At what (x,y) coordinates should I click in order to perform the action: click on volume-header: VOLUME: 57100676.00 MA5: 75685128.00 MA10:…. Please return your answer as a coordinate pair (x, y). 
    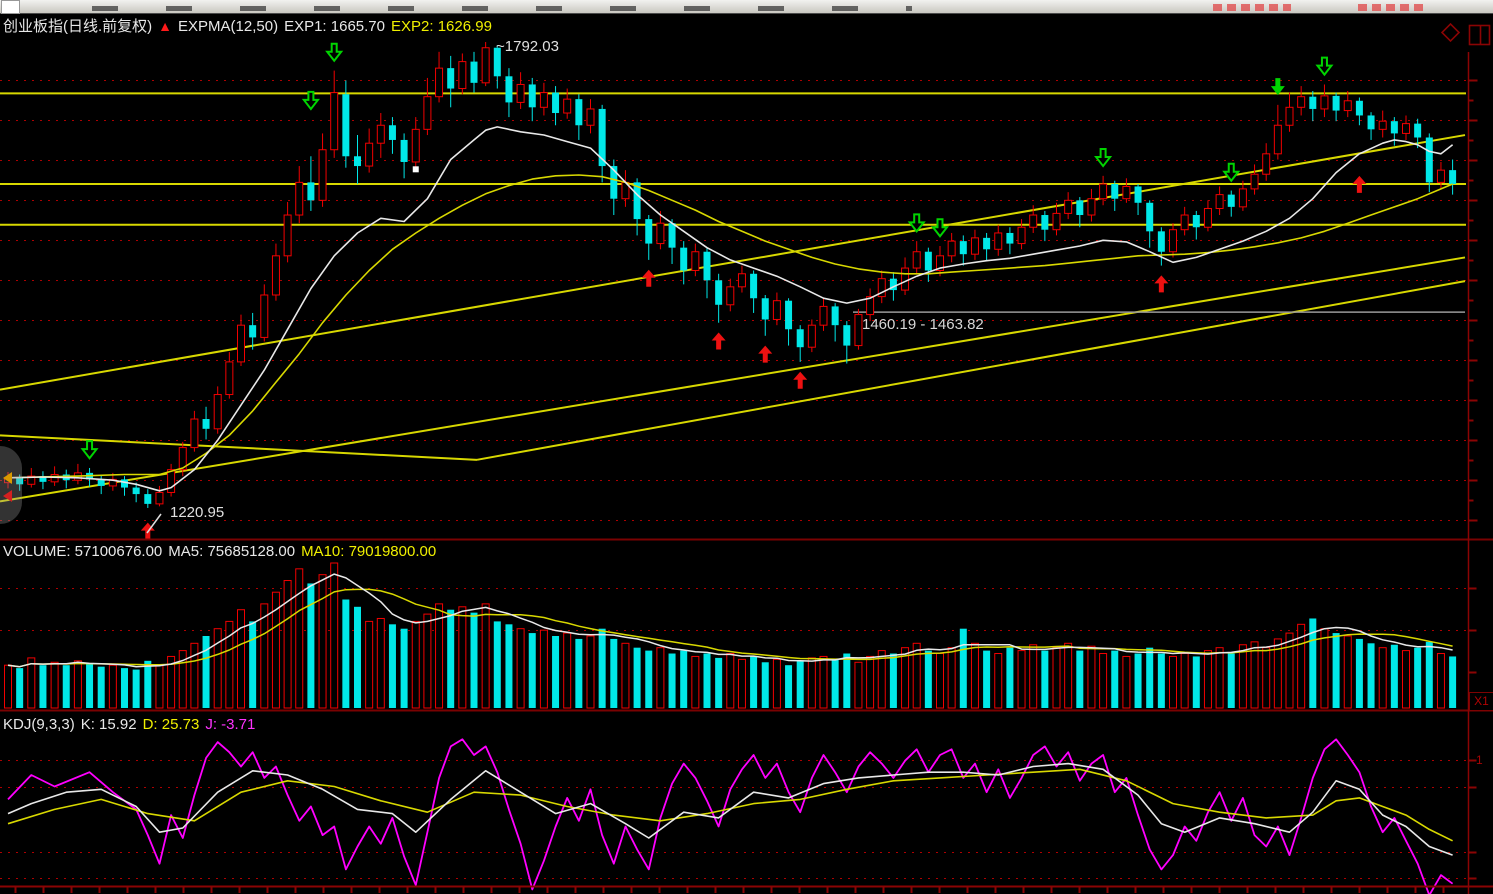
    Looking at the image, I should click on (222, 551).